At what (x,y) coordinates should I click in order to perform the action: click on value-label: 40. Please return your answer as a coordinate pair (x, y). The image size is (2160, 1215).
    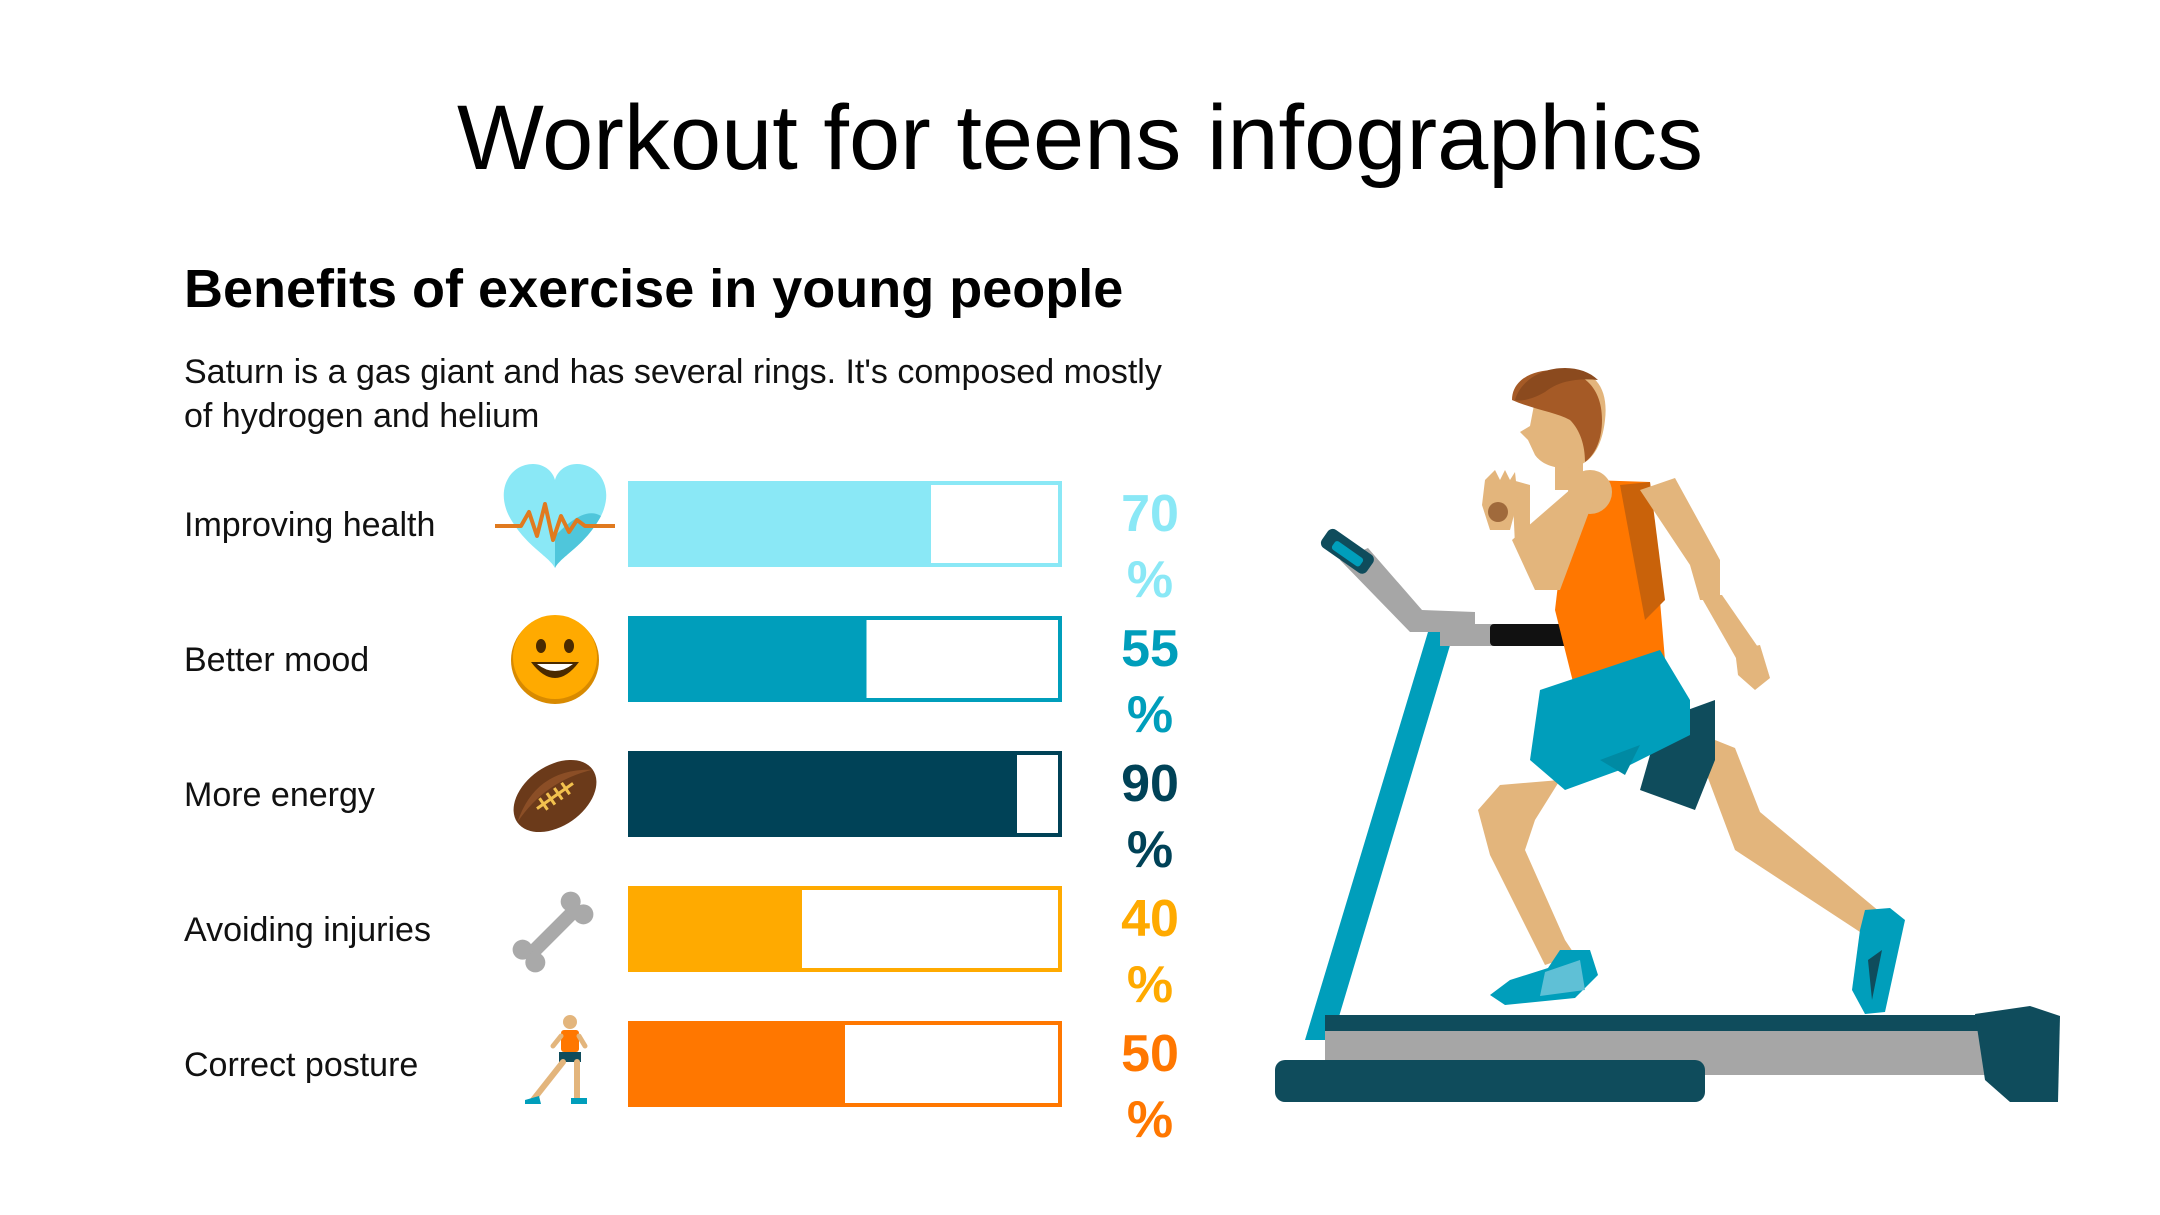
    Looking at the image, I should click on (1150, 919).